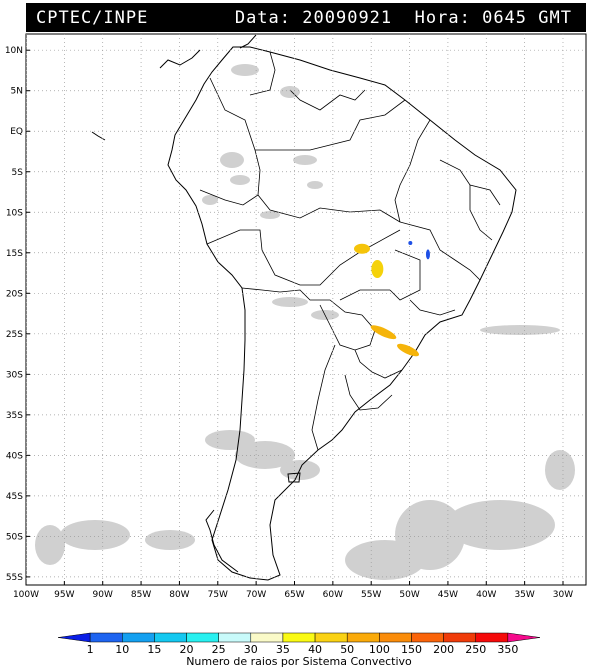 The width and height of the screenshot is (600, 670). Describe the element at coordinates (218, 595) in the screenshot. I see `lon-label: 75W` at that location.